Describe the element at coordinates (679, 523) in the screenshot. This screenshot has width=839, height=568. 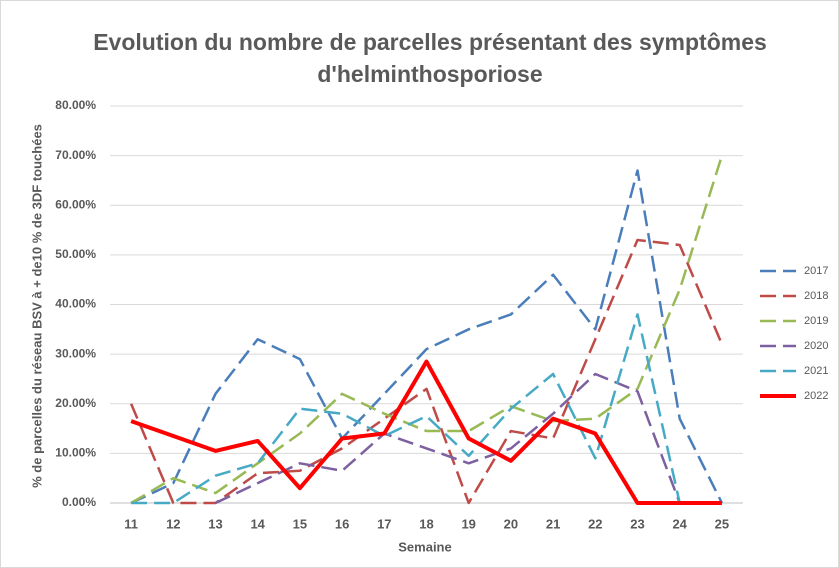
I see `x-tick-label: 24` at that location.